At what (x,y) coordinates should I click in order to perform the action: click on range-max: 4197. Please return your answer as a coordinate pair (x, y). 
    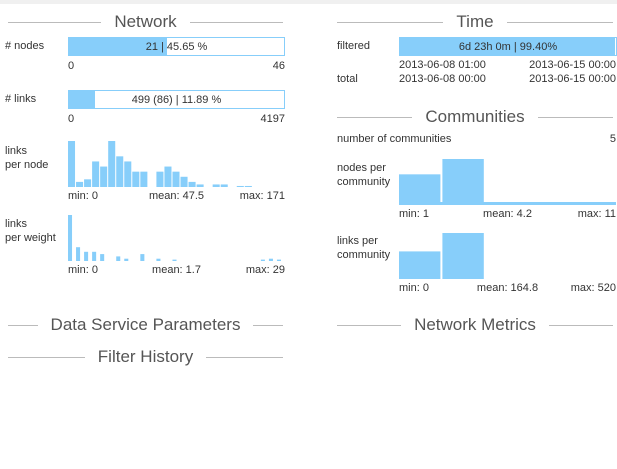
    Looking at the image, I should click on (272, 119).